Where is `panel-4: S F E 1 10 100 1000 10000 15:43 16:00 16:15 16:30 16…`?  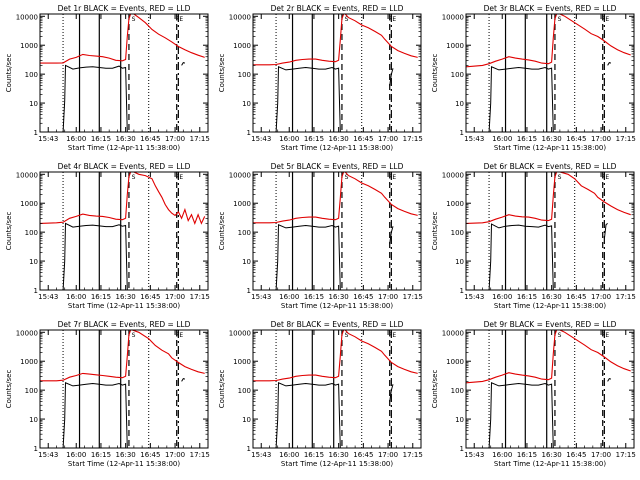
panel-4: S F E 1 10 100 1000 10000 15:43 16:00 16:15 16:30 16… is located at coordinates (107, 236).